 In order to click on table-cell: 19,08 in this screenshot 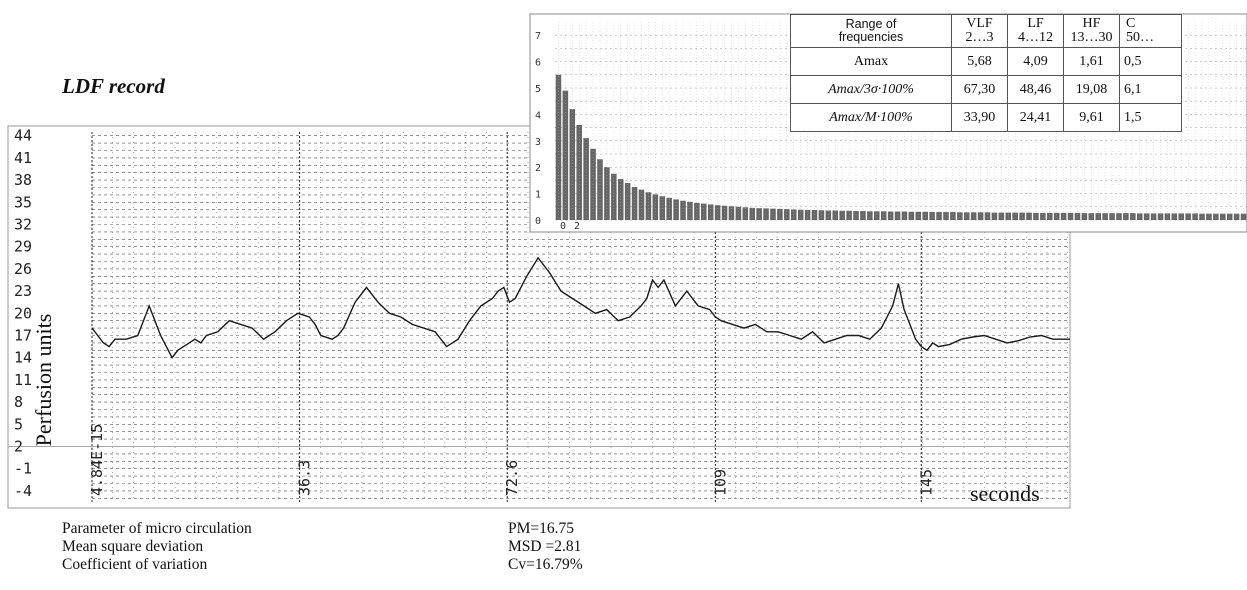, I will do `click(1091, 89)`.